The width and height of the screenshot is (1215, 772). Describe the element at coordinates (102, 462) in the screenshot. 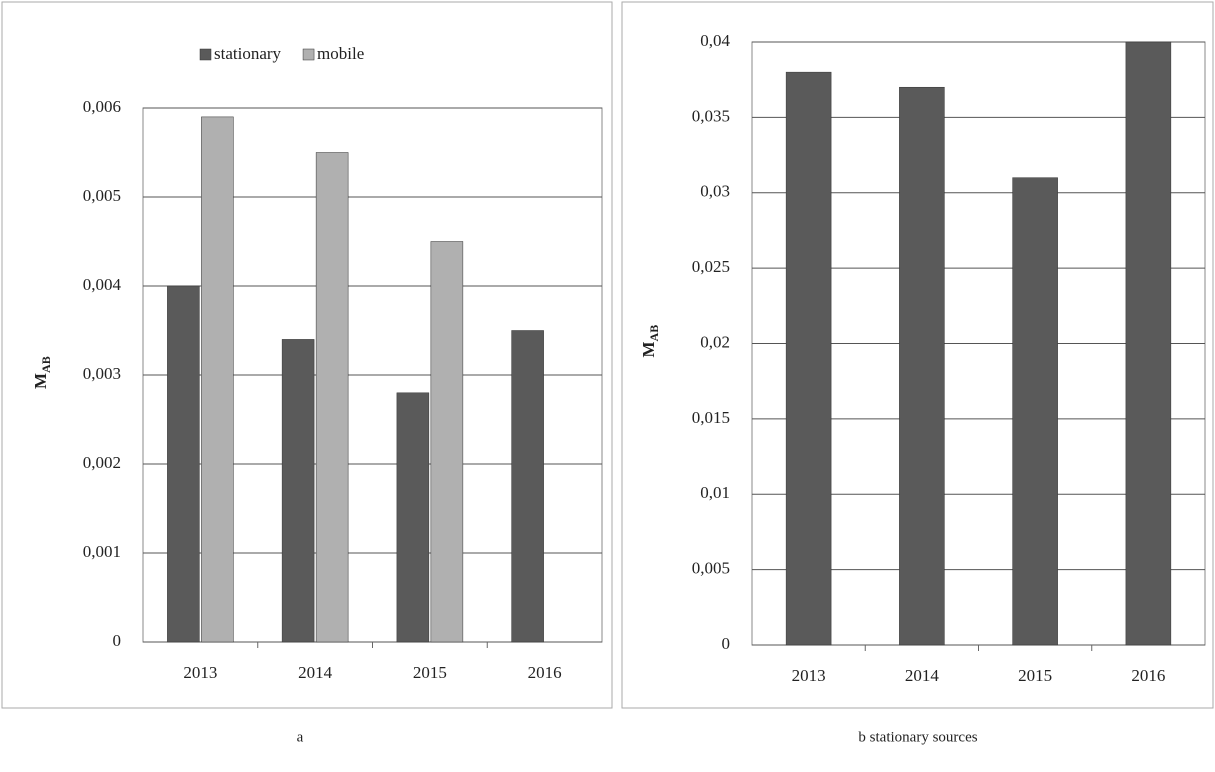

I see `y-tick-label: 0,002` at that location.